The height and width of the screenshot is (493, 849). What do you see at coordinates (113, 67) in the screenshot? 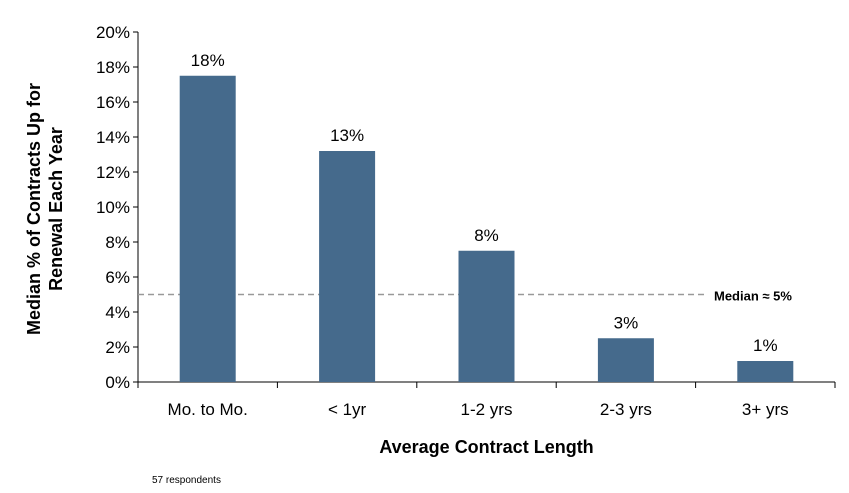
I see `y-tick-label: 18%` at bounding box center [113, 67].